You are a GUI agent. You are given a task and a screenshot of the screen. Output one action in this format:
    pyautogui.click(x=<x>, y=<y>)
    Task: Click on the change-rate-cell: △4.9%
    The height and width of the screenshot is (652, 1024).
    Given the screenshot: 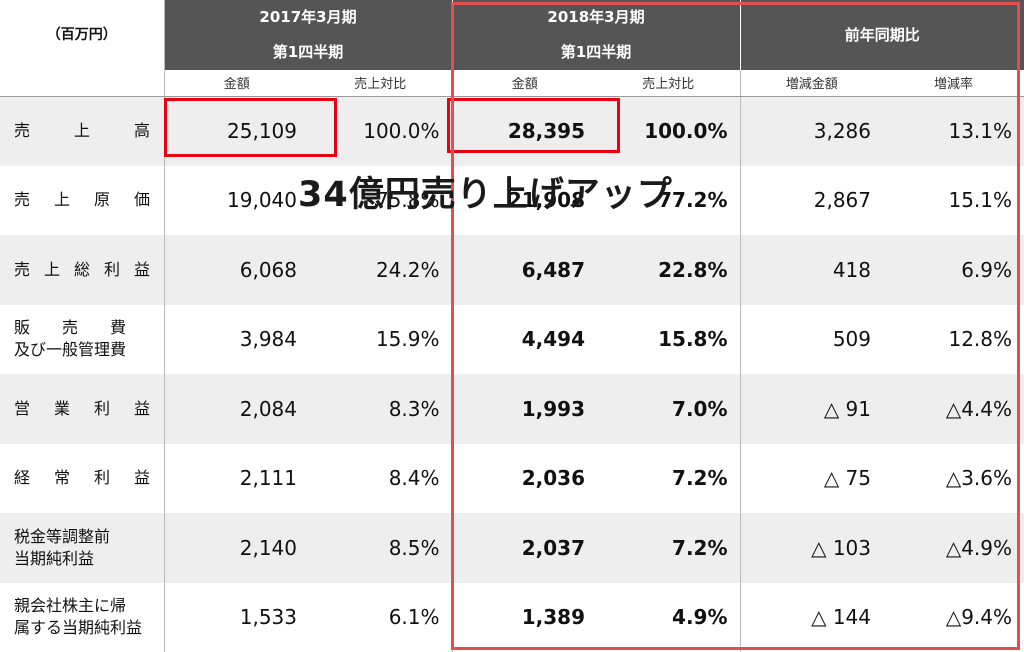 What is the action you would take?
    pyautogui.click(x=953, y=548)
    